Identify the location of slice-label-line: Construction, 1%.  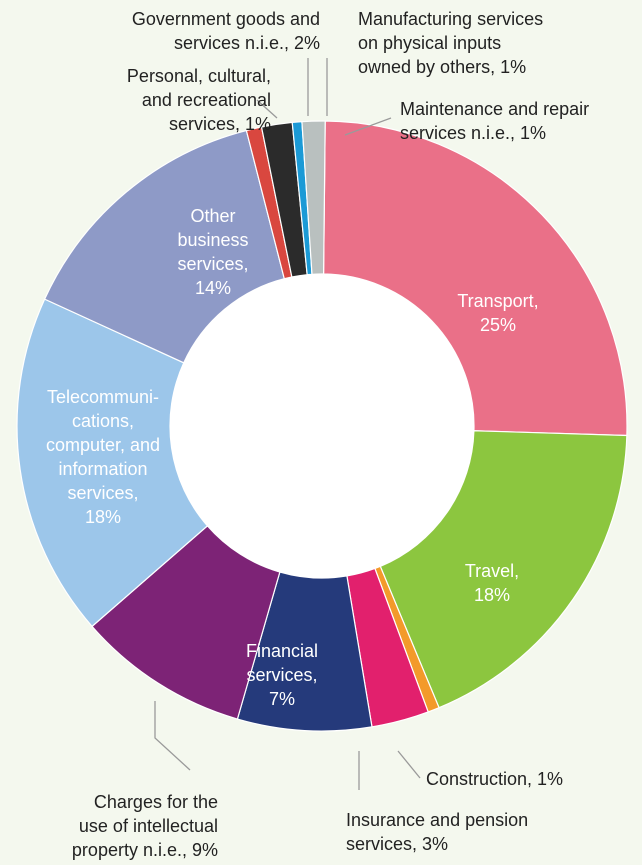
(494, 779).